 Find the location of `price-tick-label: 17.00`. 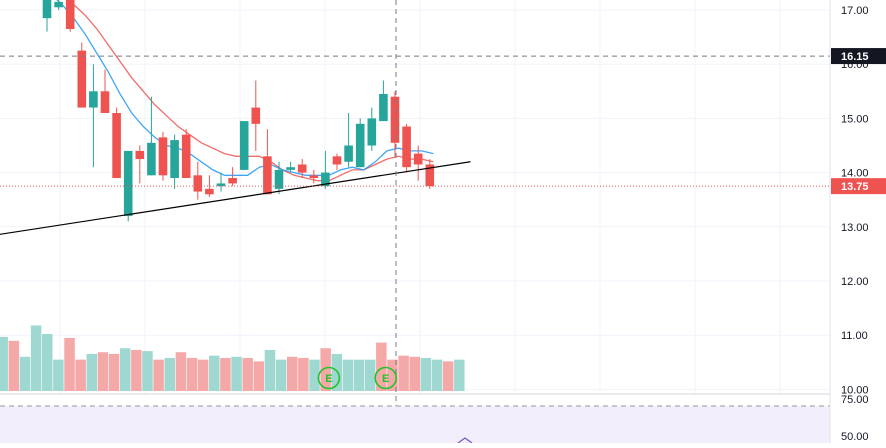

price-tick-label: 17.00 is located at coordinates (855, 11).